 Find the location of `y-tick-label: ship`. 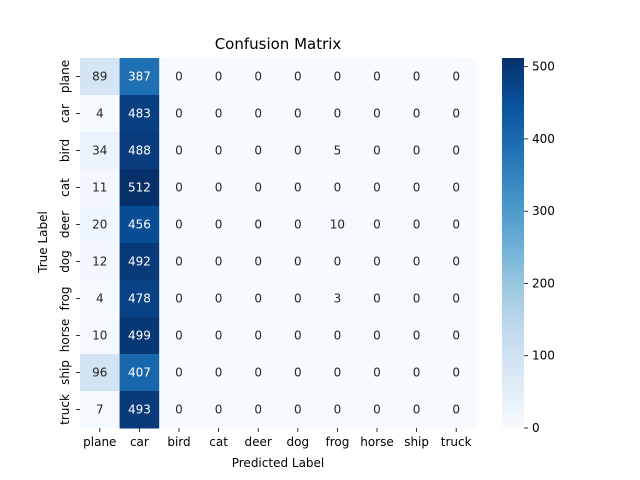

y-tick-label: ship is located at coordinates (65, 372).